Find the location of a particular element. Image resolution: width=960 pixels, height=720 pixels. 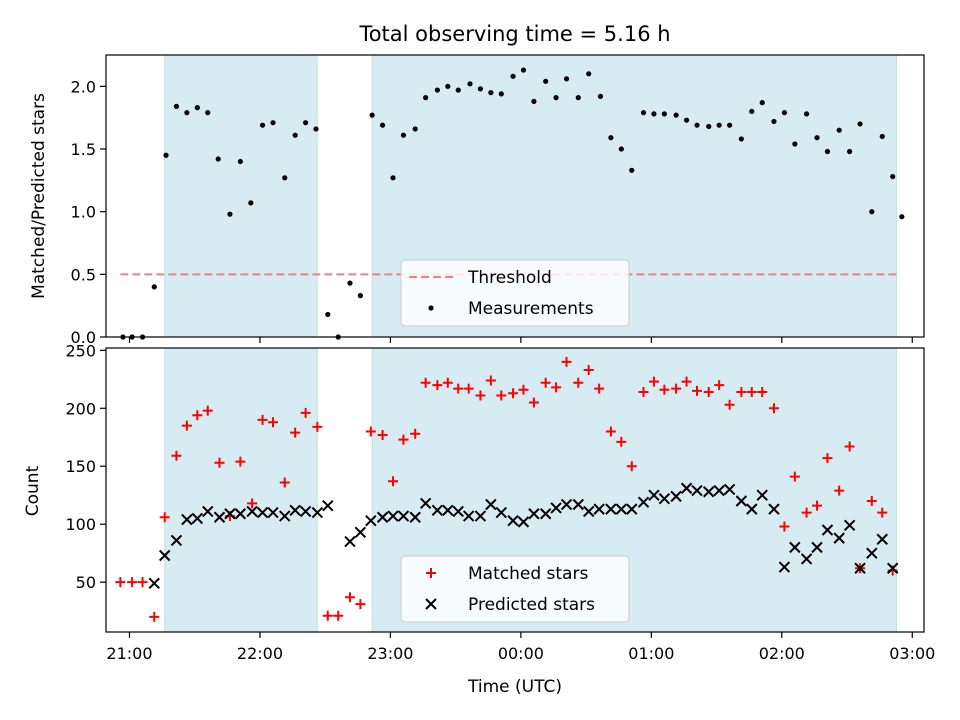

y-tick-label-1: 100 is located at coordinates (80, 524).